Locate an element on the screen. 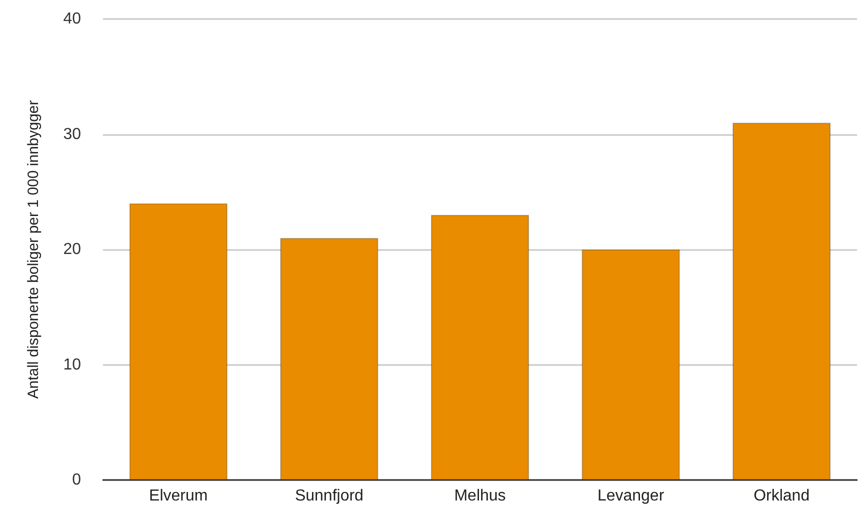 This screenshot has width=859, height=507. y-tick-label: 40 is located at coordinates (72, 19).